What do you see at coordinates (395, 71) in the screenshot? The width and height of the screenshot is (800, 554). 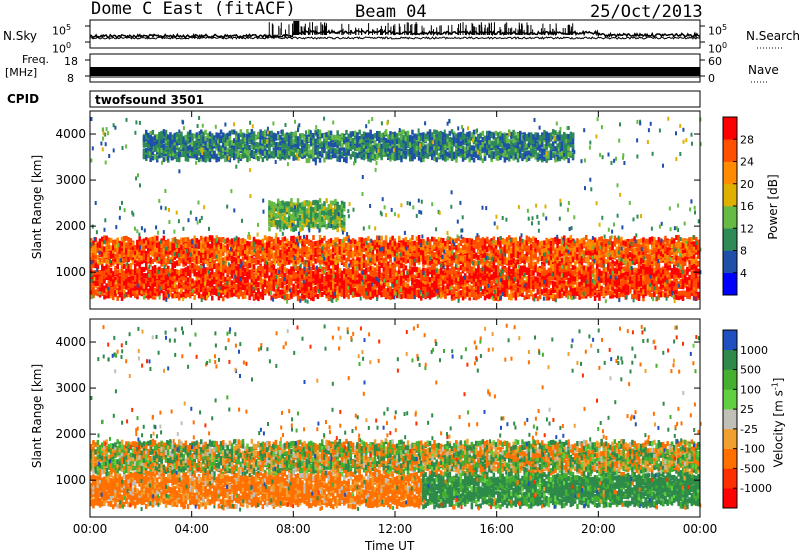 I see `freq-band` at bounding box center [395, 71].